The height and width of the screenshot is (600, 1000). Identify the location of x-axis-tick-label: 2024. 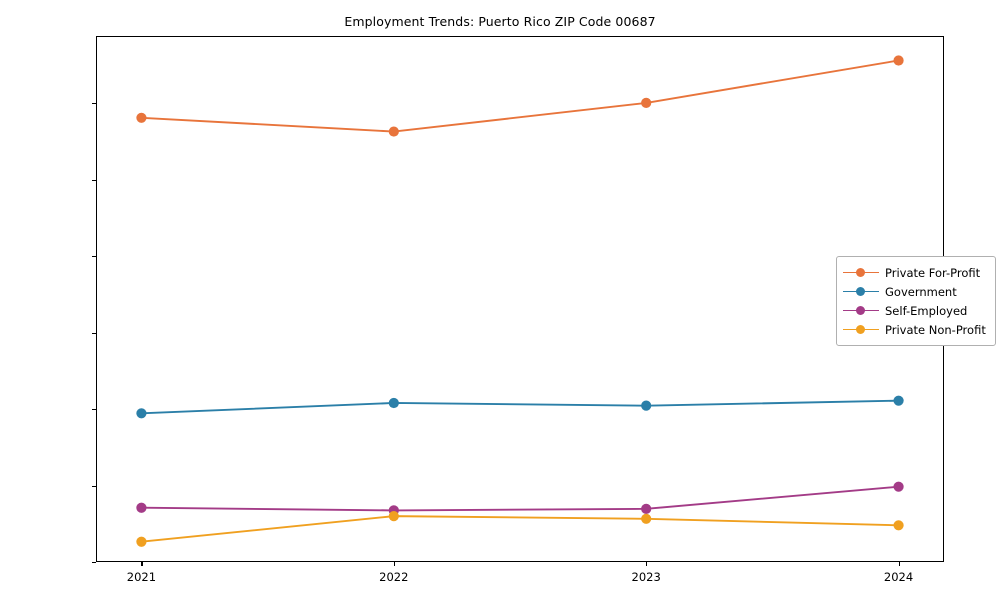
(898, 577).